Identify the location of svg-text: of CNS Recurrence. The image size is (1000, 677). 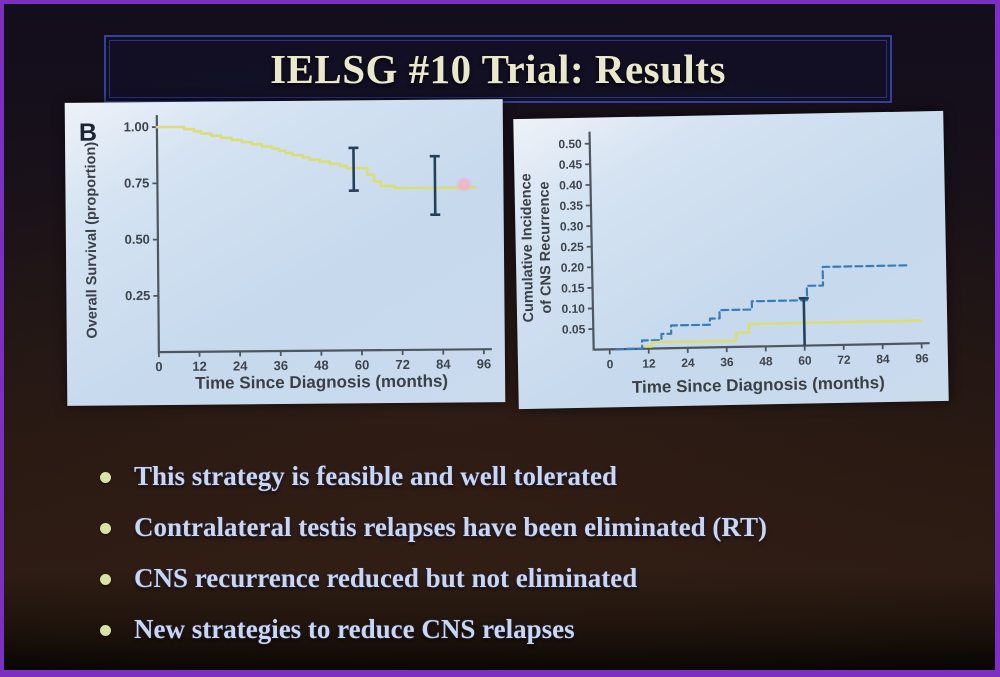
(545, 247).